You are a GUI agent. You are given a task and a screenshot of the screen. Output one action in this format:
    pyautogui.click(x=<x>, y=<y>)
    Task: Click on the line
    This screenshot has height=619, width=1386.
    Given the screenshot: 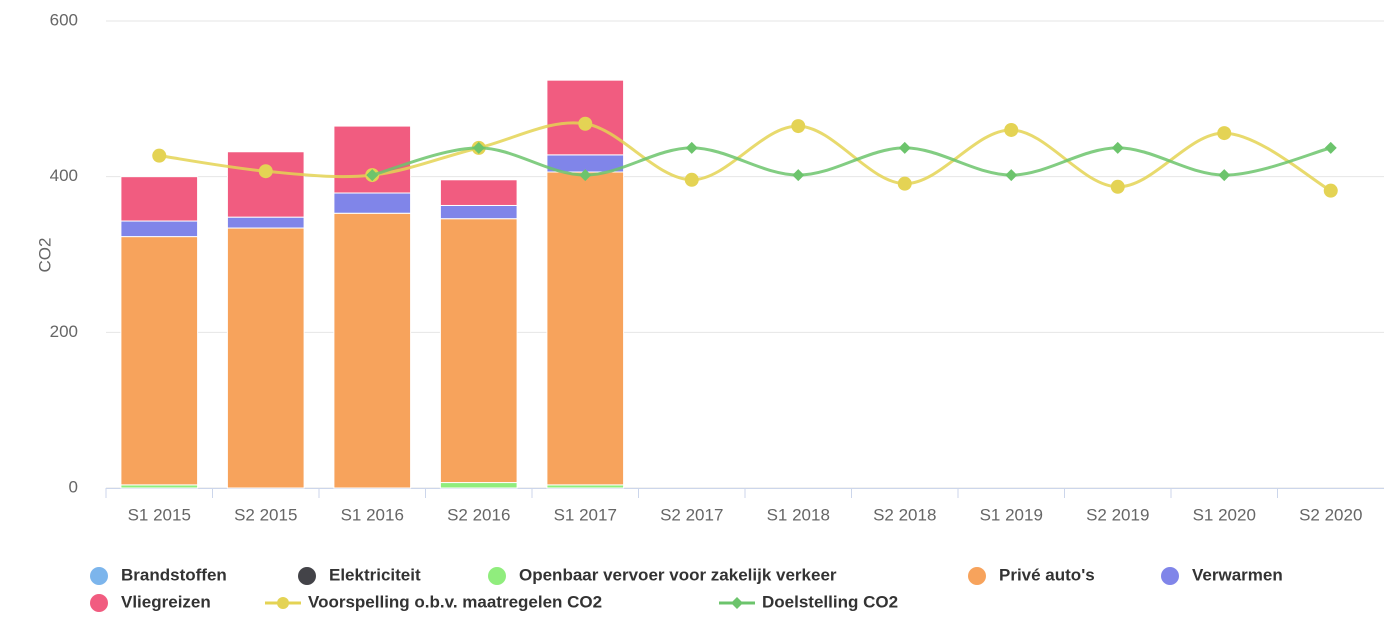 What is the action you would take?
    pyautogui.click(x=851, y=161)
    